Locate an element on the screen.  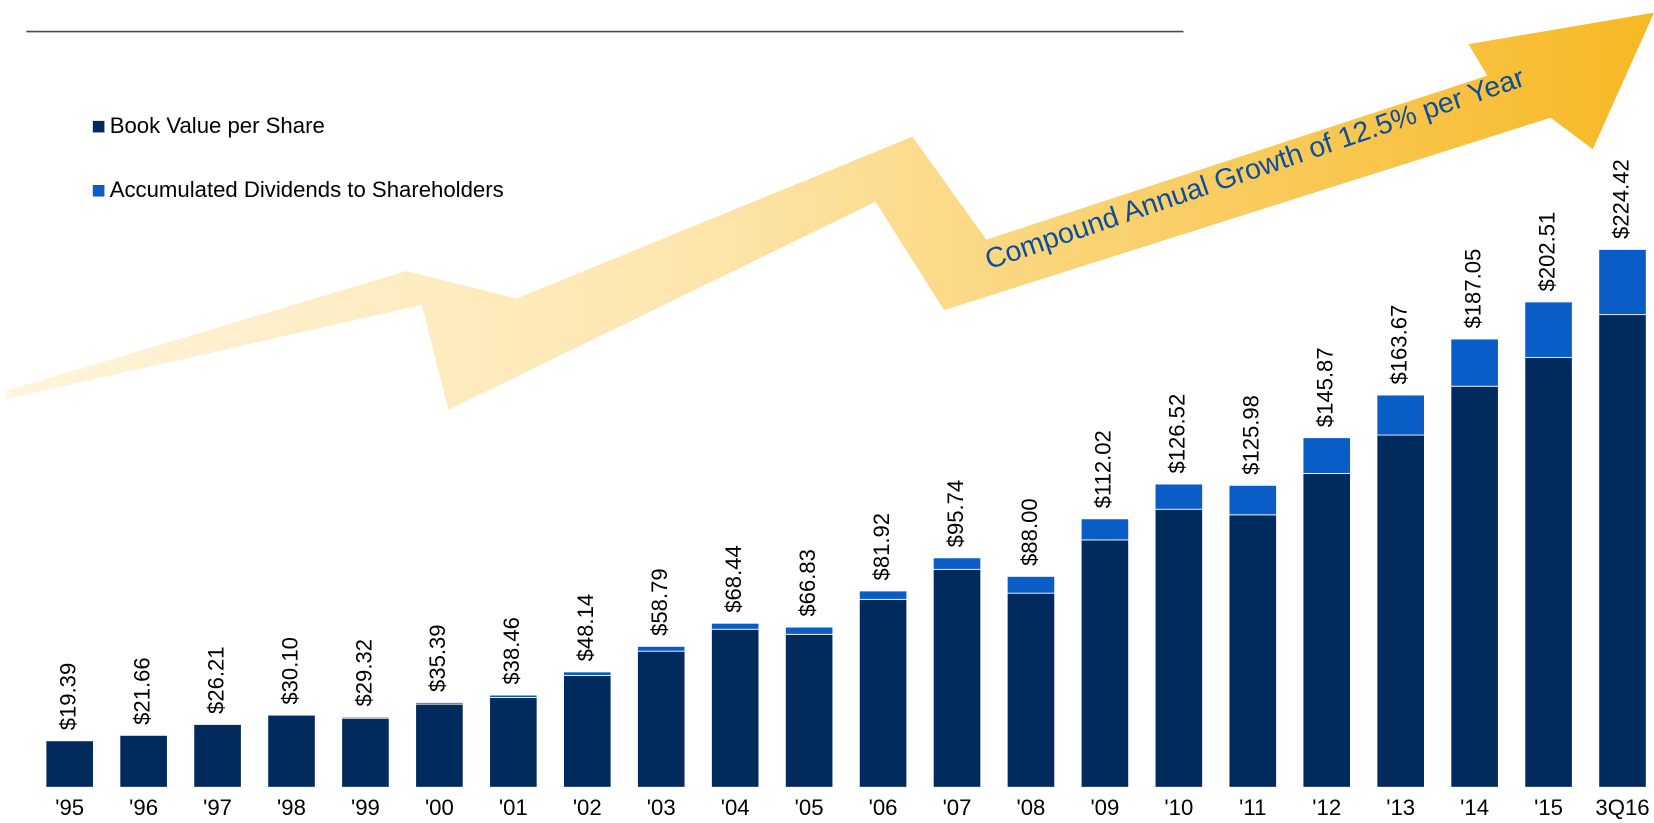
legend-label: Accumulated Dividends to Shareholders is located at coordinates (307, 189).